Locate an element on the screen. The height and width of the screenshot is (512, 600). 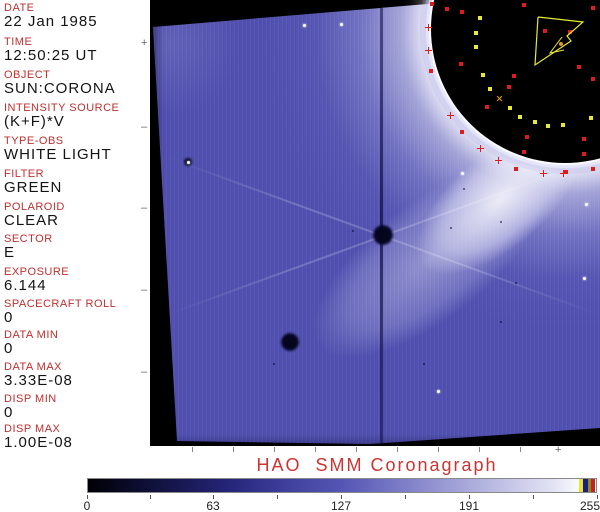
metadata-field: TYPE-OBS WHITE LIGHT is located at coordinates (58, 149).